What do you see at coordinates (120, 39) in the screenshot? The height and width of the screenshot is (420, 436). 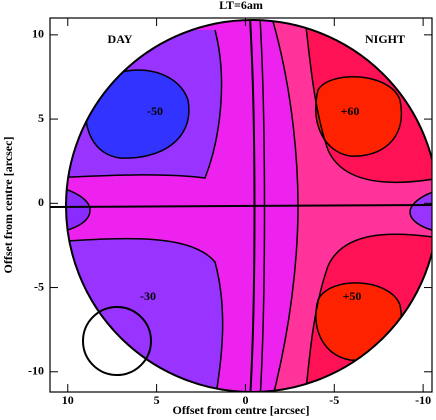 I see `annotation: DAY` at bounding box center [120, 39].